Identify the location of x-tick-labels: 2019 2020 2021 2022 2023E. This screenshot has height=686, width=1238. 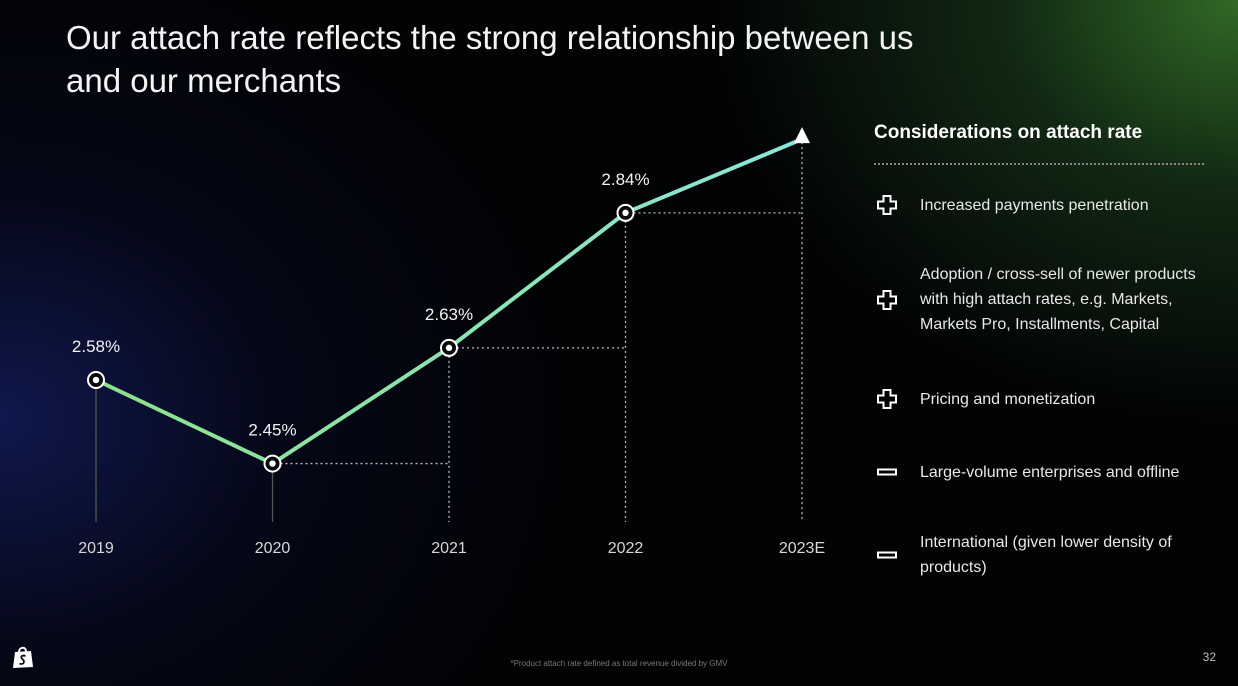
(451, 548).